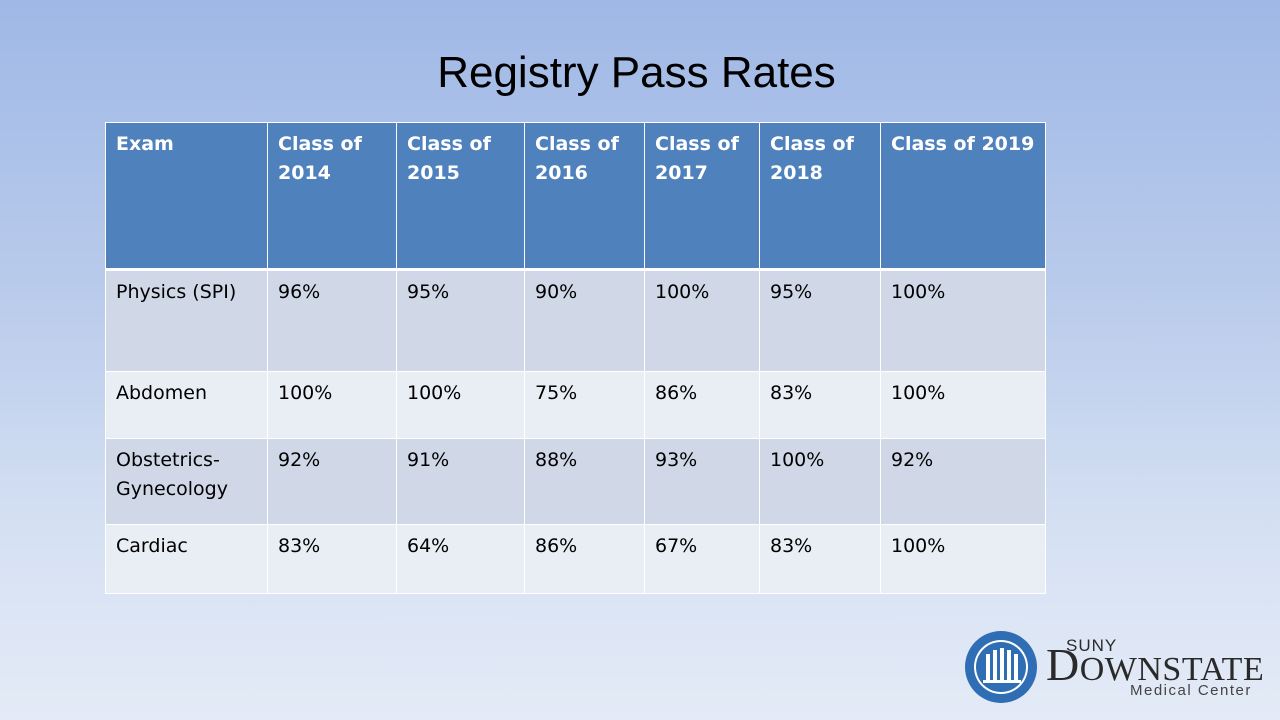 The height and width of the screenshot is (720, 1280). I want to click on logo-suny-text: SUNY, so click(1092, 645).